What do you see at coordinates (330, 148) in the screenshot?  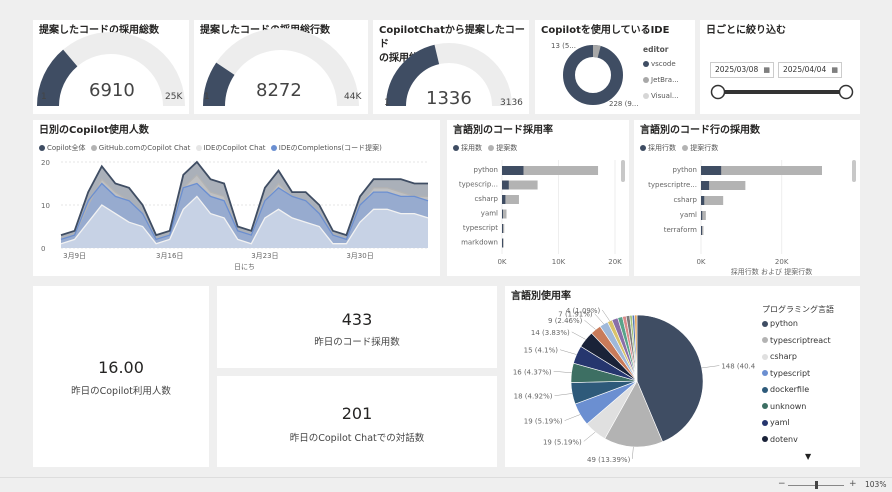 I see `legend-label: IDEのCompletions(コード提案)` at bounding box center [330, 148].